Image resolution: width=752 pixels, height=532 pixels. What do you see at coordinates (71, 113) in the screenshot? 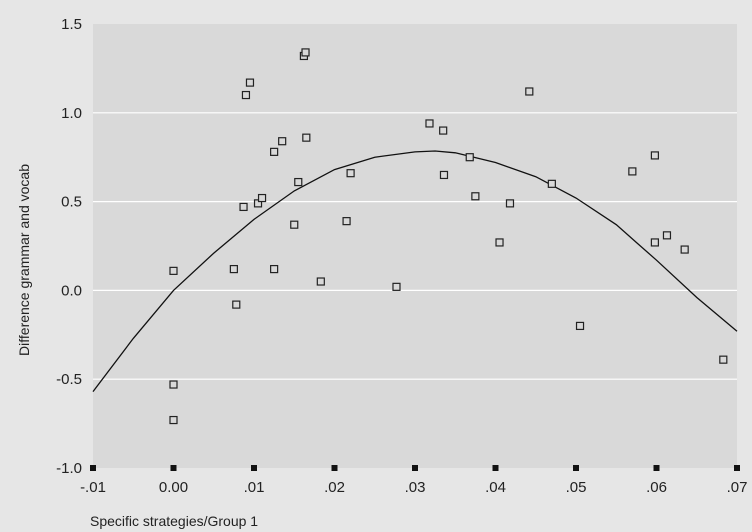
I see `y-tick-label: 1.0` at bounding box center [71, 113].